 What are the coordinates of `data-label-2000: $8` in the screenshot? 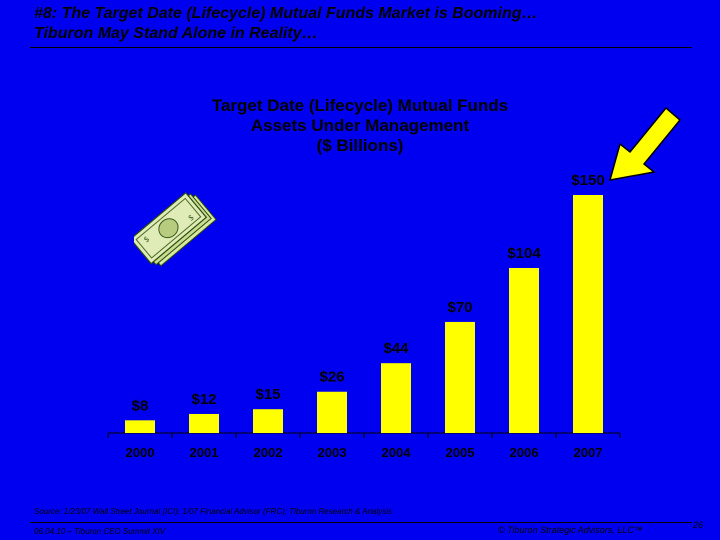 It's located at (140, 405).